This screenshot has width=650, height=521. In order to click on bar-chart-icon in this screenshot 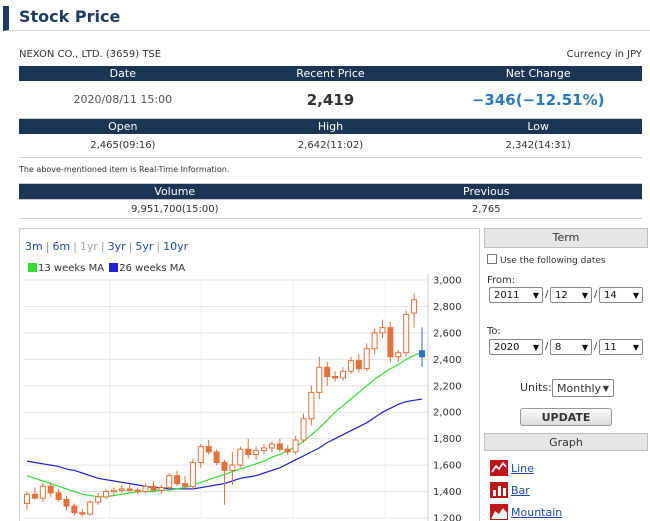, I will do `click(499, 490)`.